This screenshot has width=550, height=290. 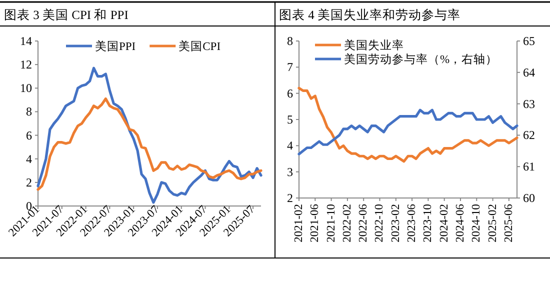 I want to click on x-tick-label: 2023-06, so click(x=412, y=223).